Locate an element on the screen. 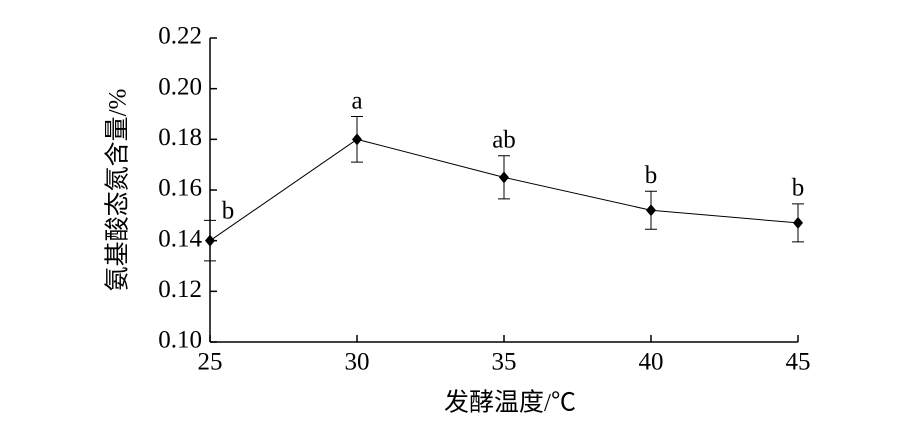 The width and height of the screenshot is (910, 434). y-tick-label: 0.18 is located at coordinates (180, 137).